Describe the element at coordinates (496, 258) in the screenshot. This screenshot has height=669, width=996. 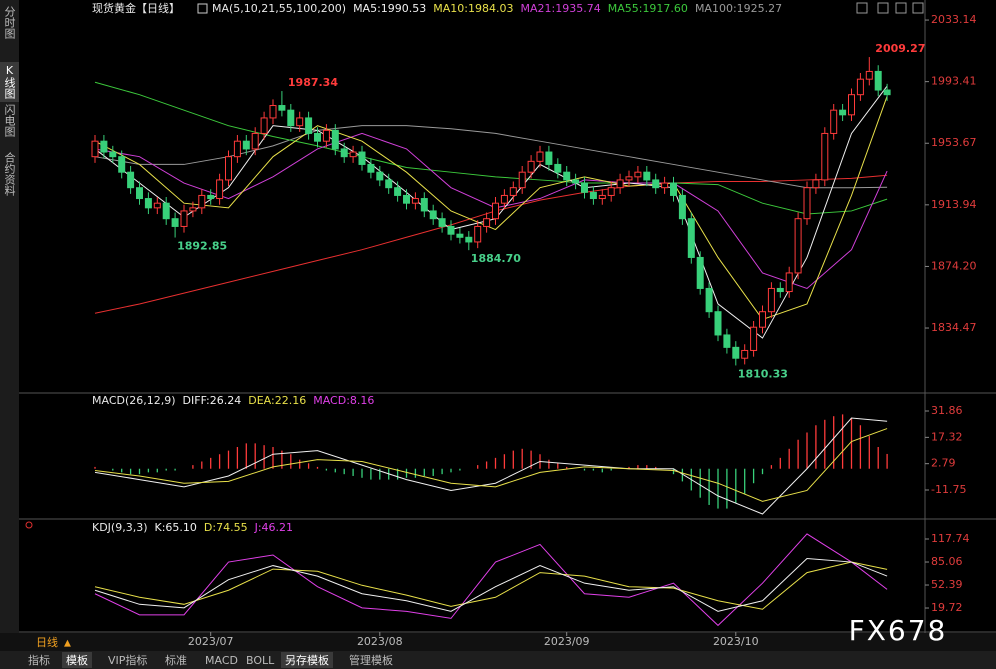
I see `price-annotation: 1884.70` at that location.